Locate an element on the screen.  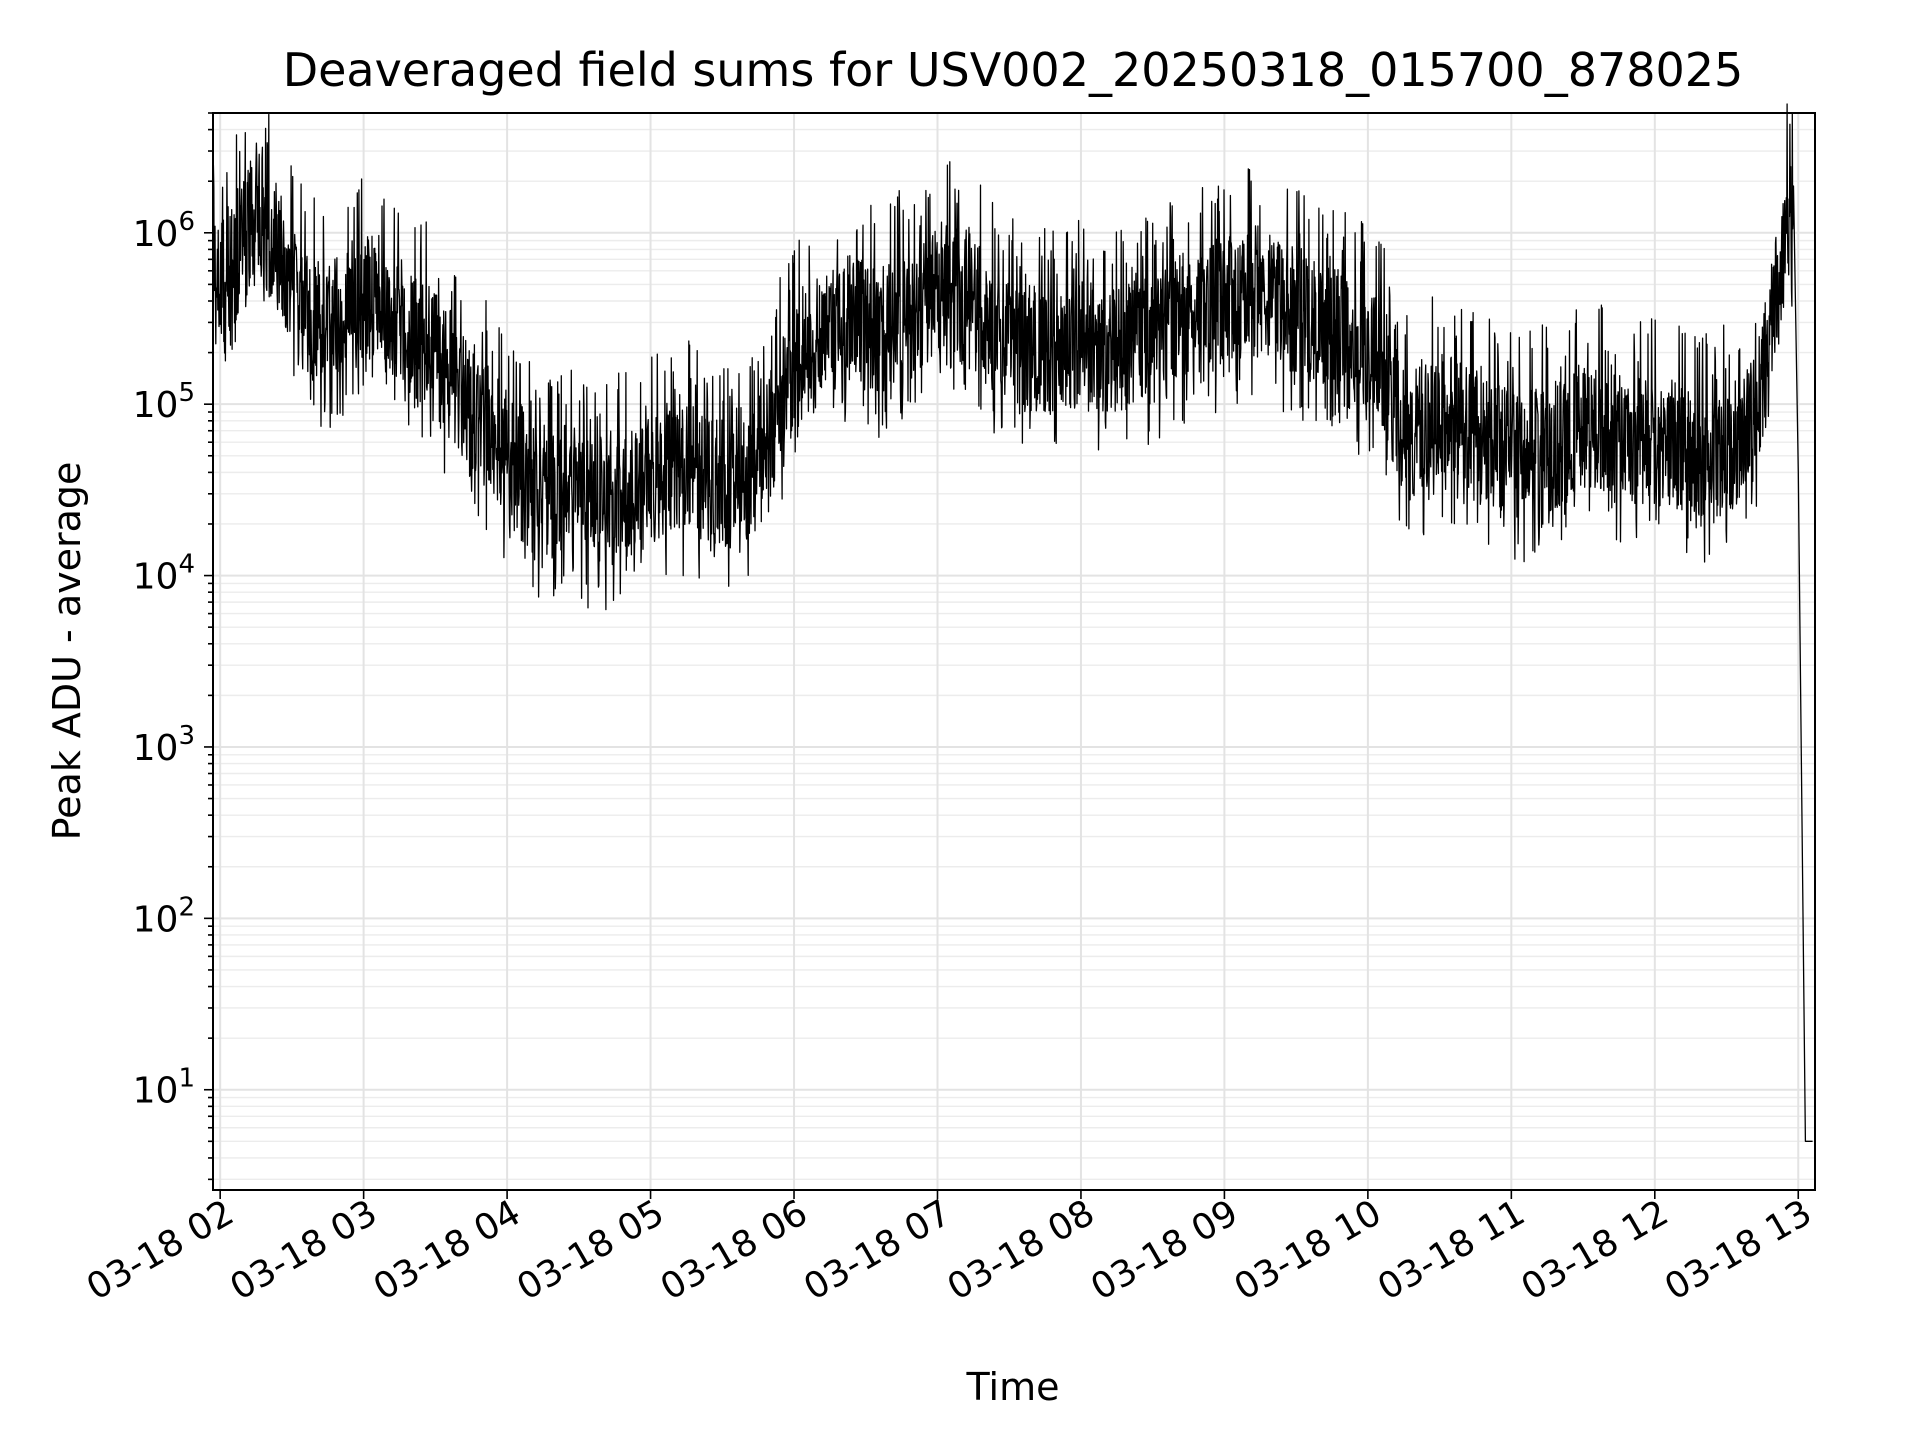
y-axis-label: Peak ADU - average is located at coordinates (67, 651).